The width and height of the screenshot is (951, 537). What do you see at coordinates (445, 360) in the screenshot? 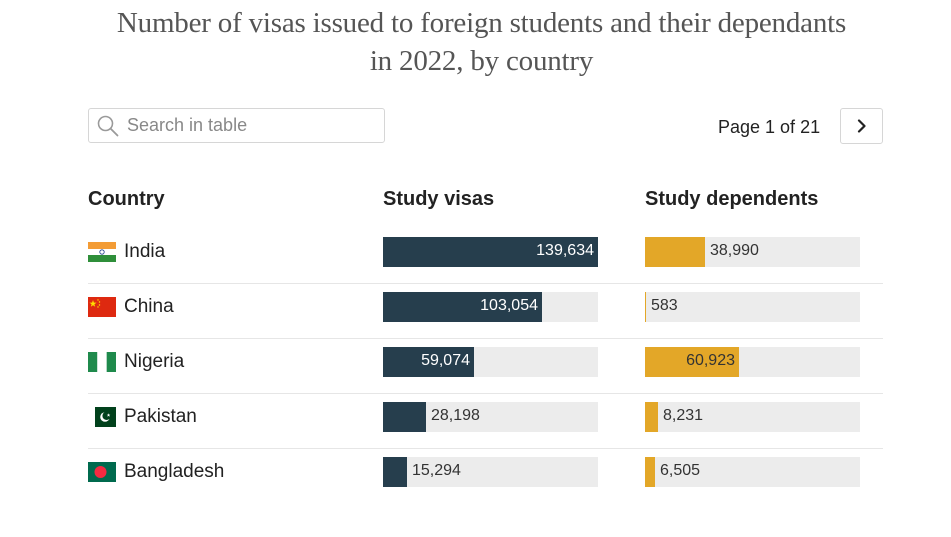
I see `row-nigeria-study-visas-value: 59,074` at bounding box center [445, 360].